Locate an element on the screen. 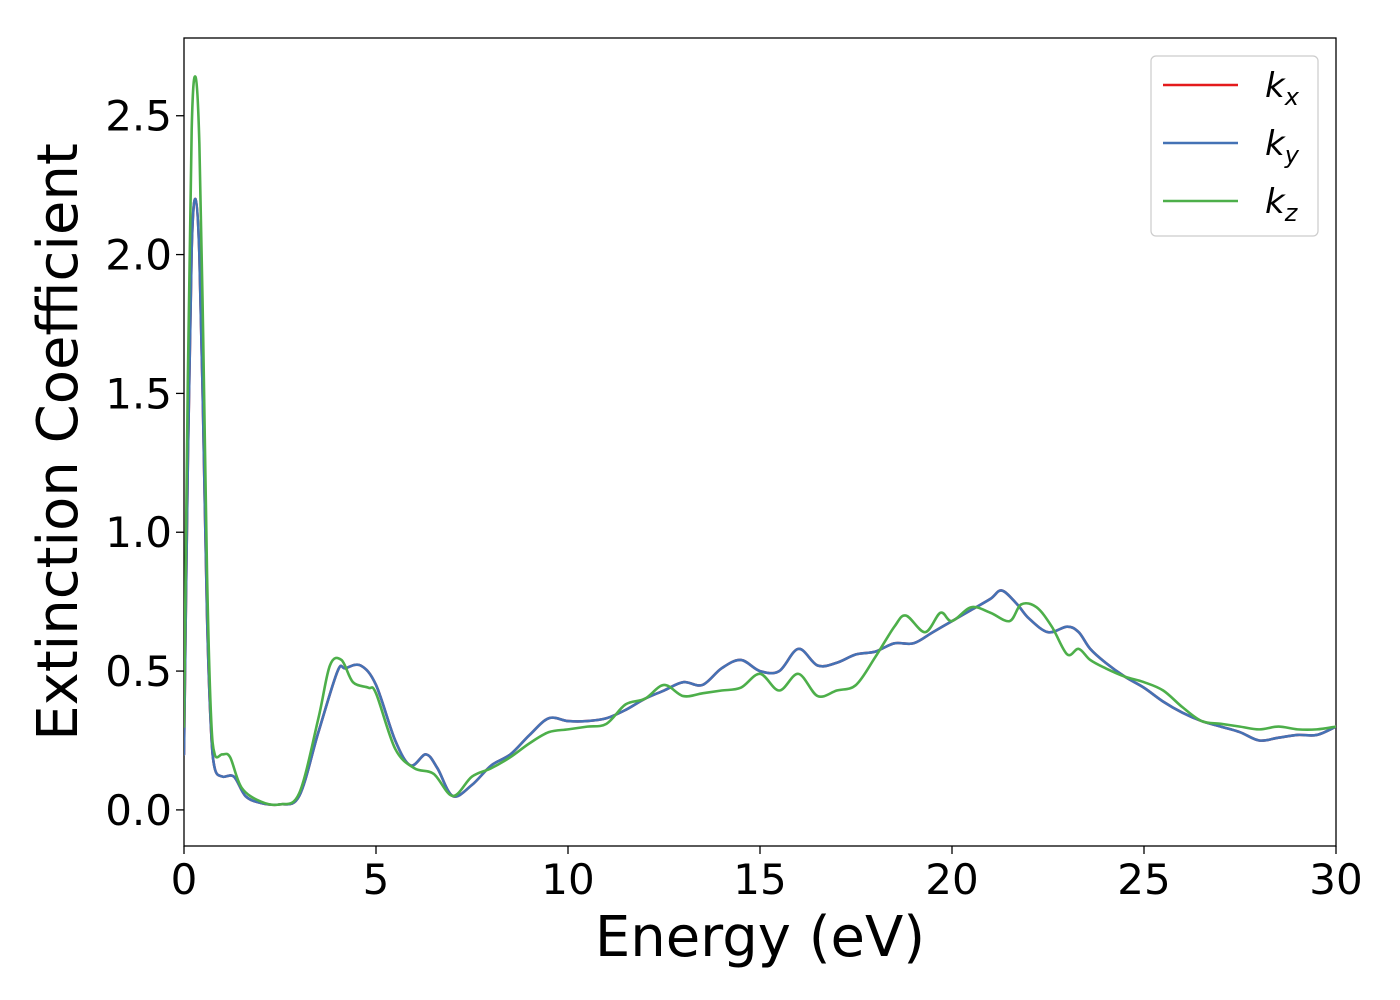  x-axis-label: Energy (eV) is located at coordinates (760, 937).